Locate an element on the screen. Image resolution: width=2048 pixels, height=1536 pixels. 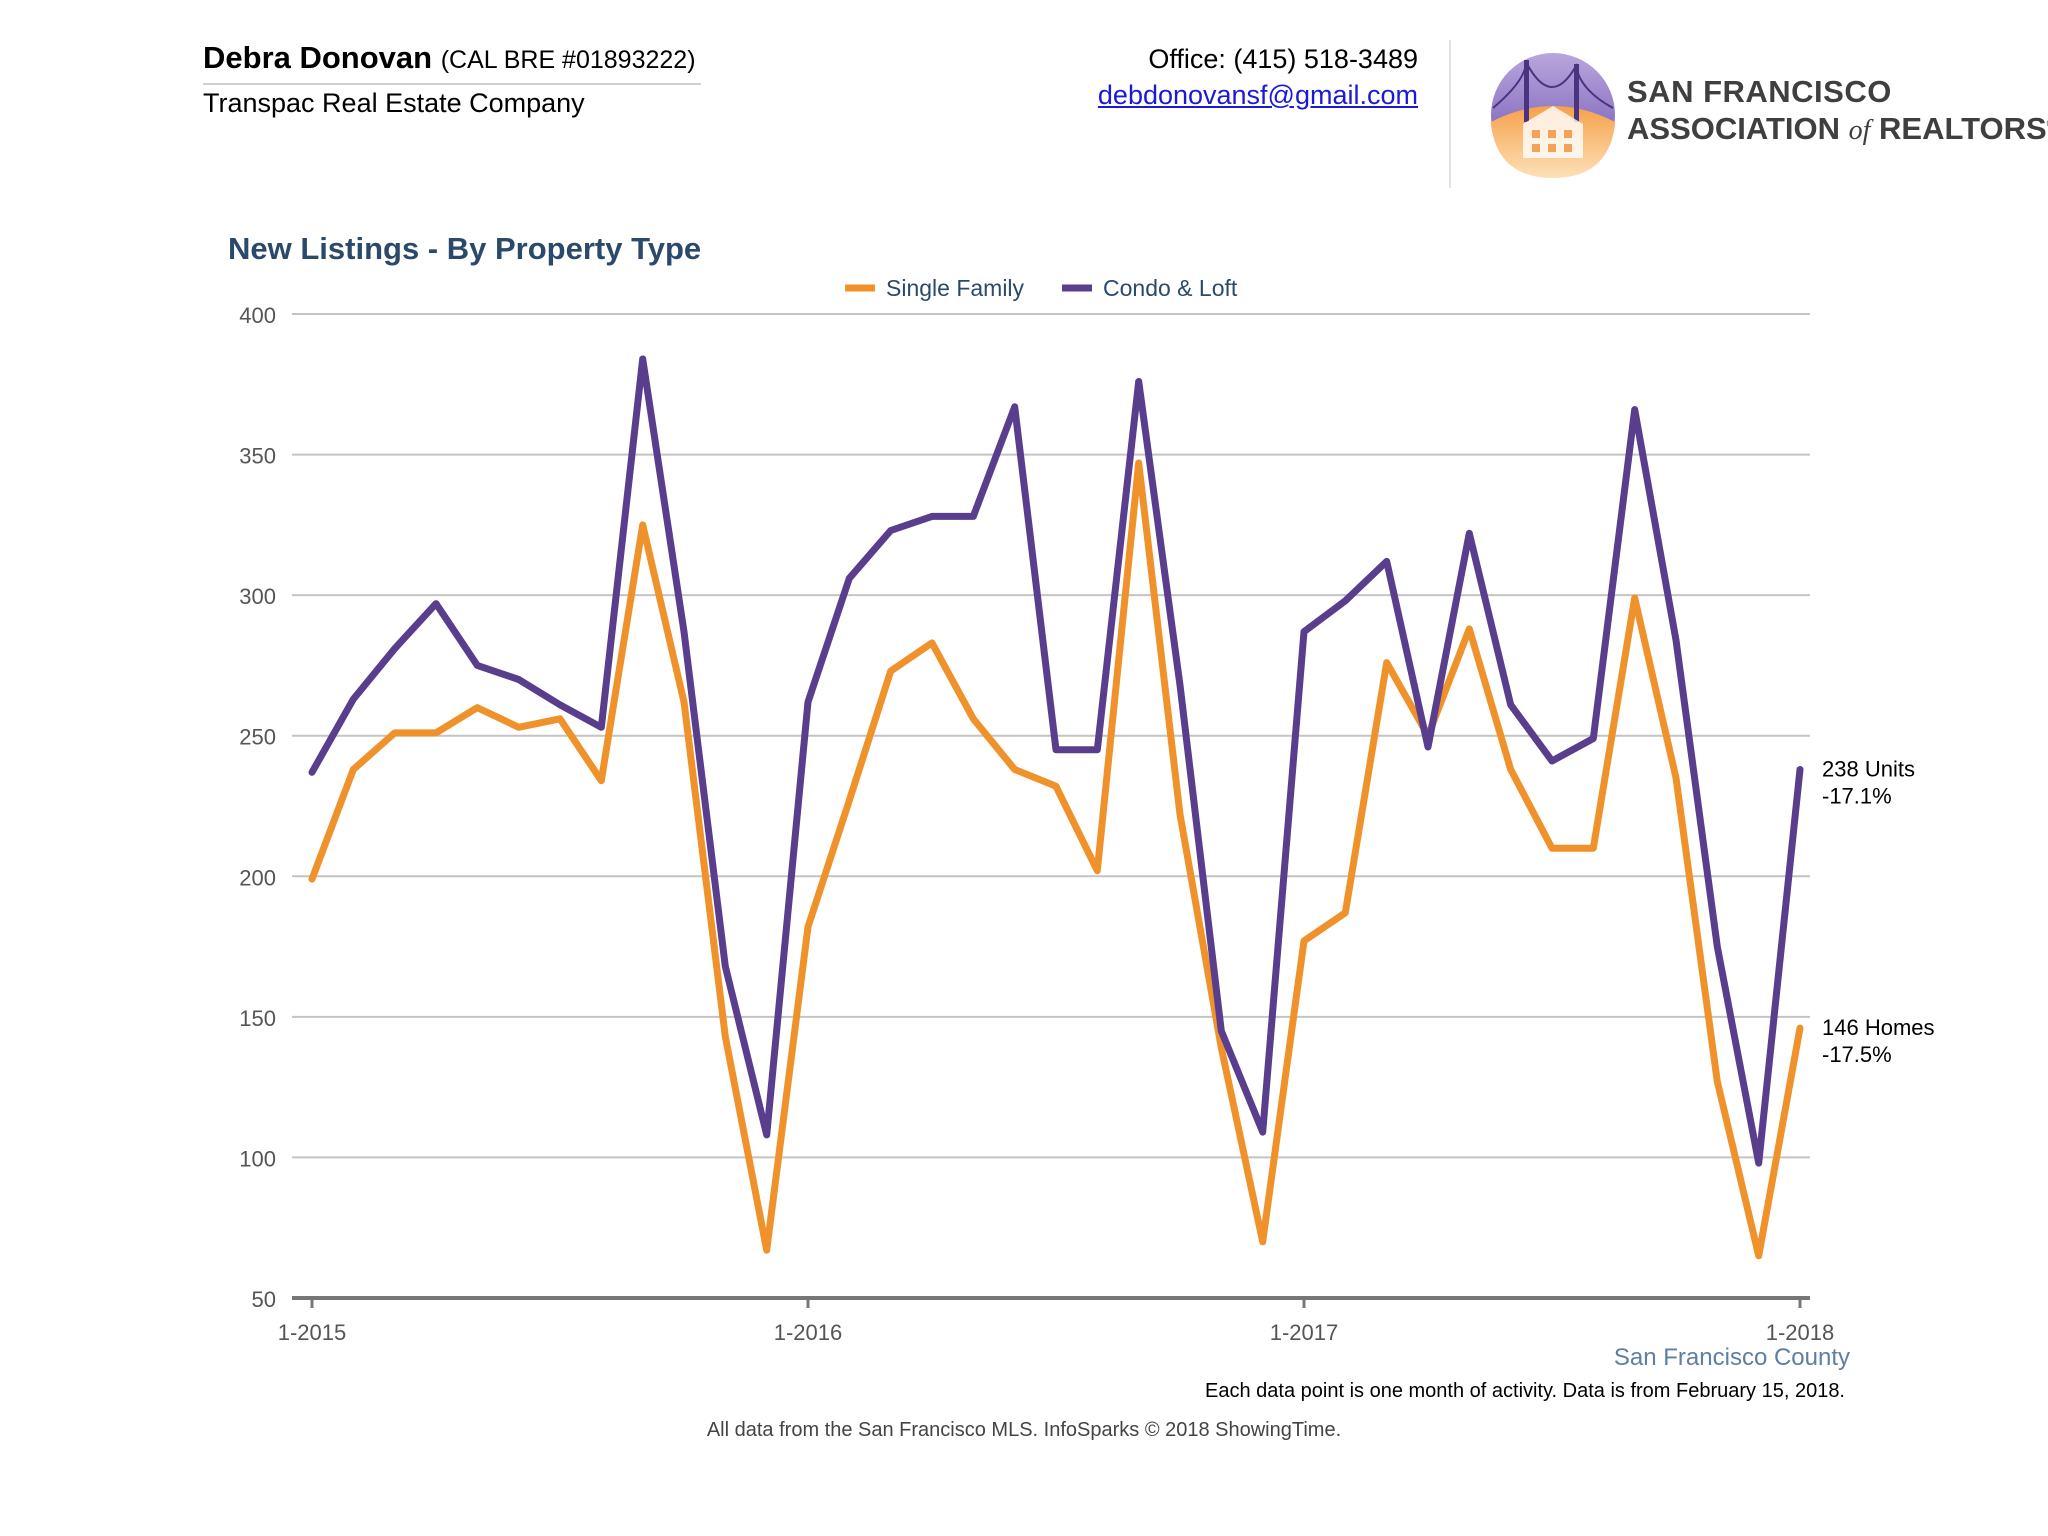
agent-license: (CAL BRE #01893222) is located at coordinates (568, 60).